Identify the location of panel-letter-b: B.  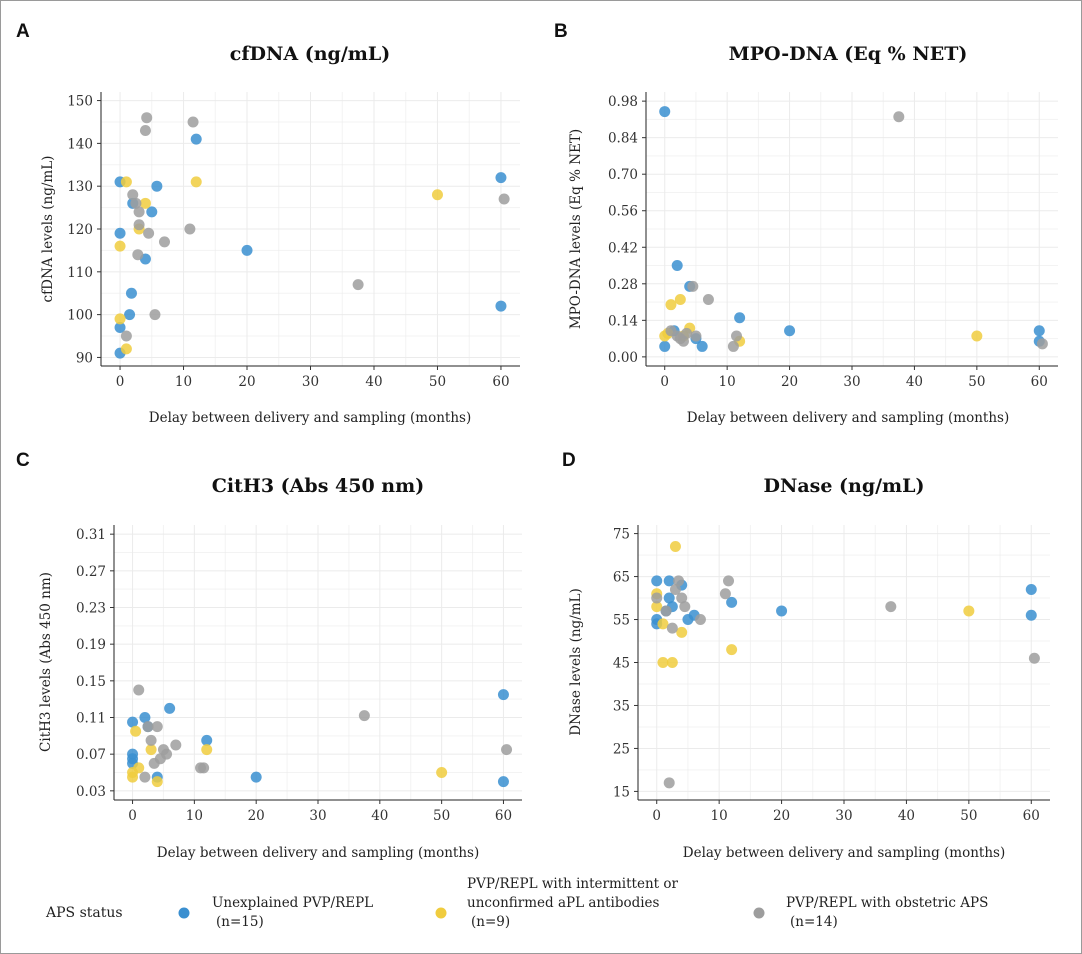
(561, 31).